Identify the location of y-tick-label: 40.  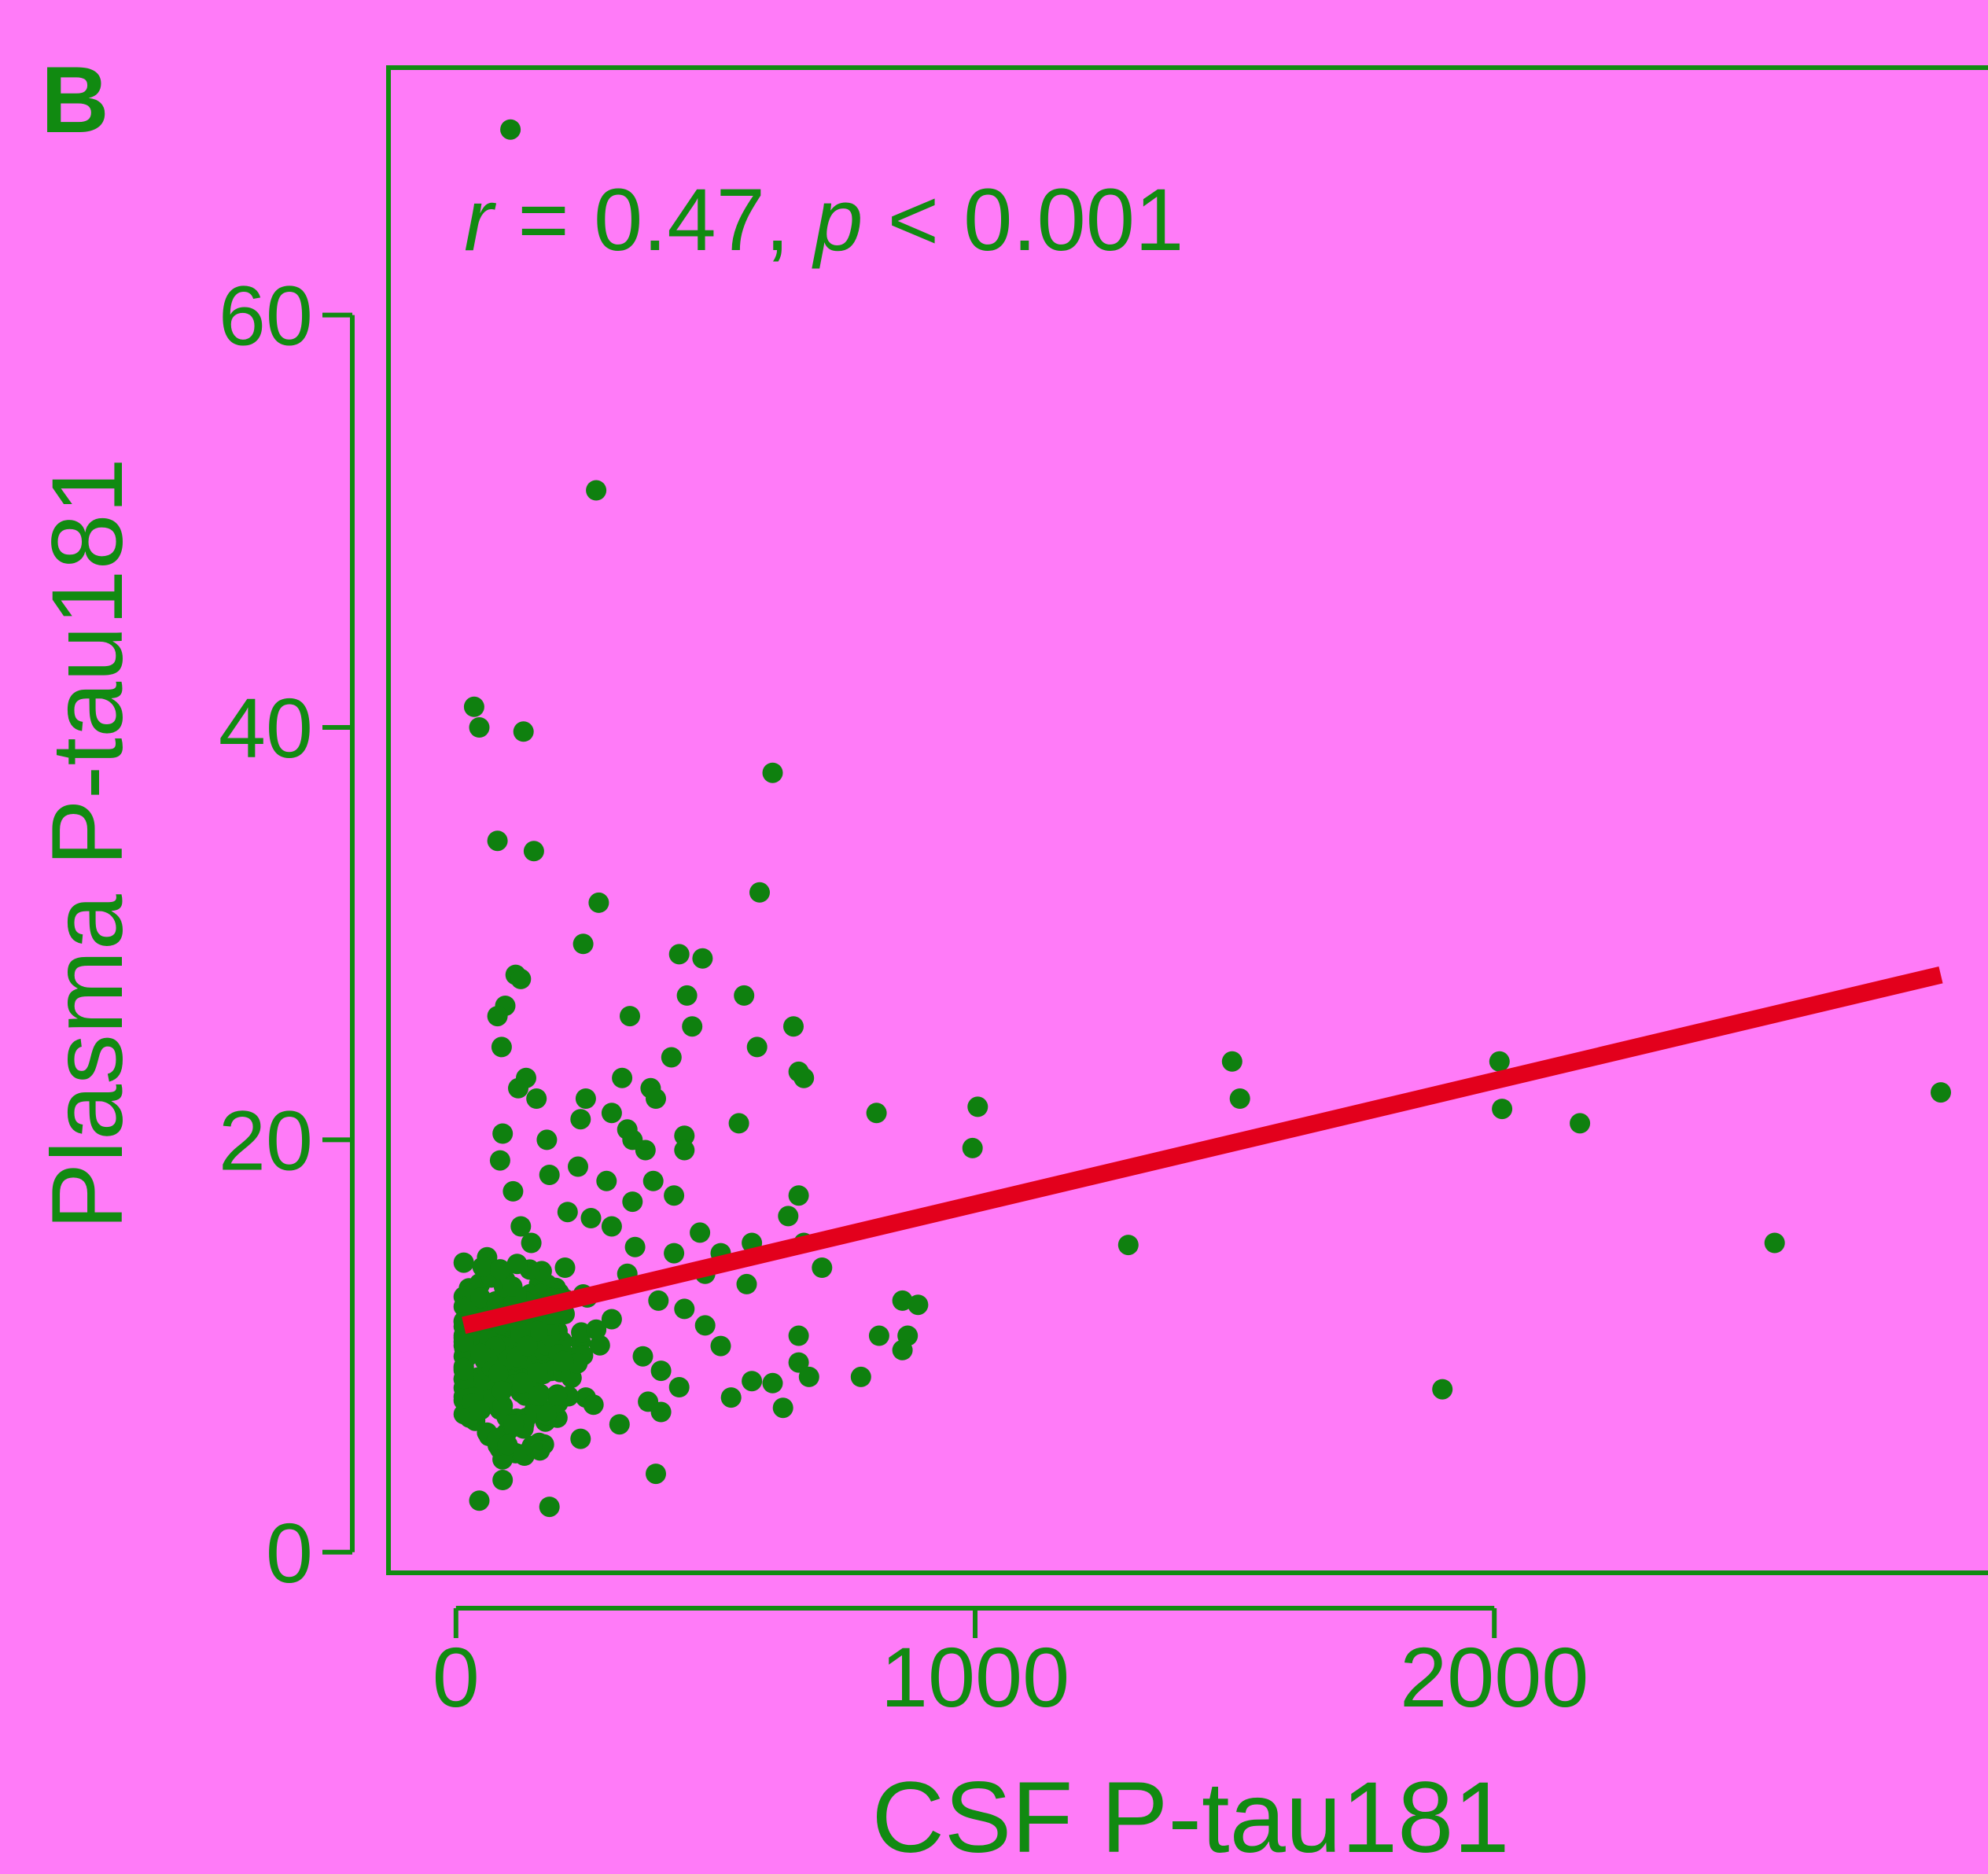
(266, 727).